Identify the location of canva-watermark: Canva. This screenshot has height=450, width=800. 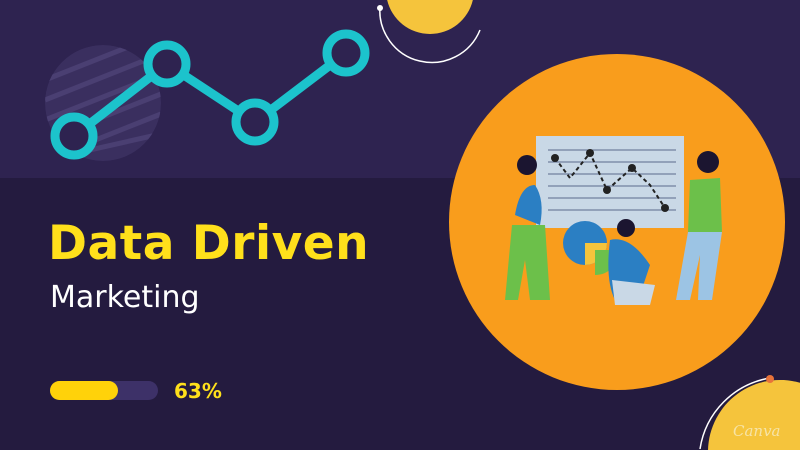
(757, 431).